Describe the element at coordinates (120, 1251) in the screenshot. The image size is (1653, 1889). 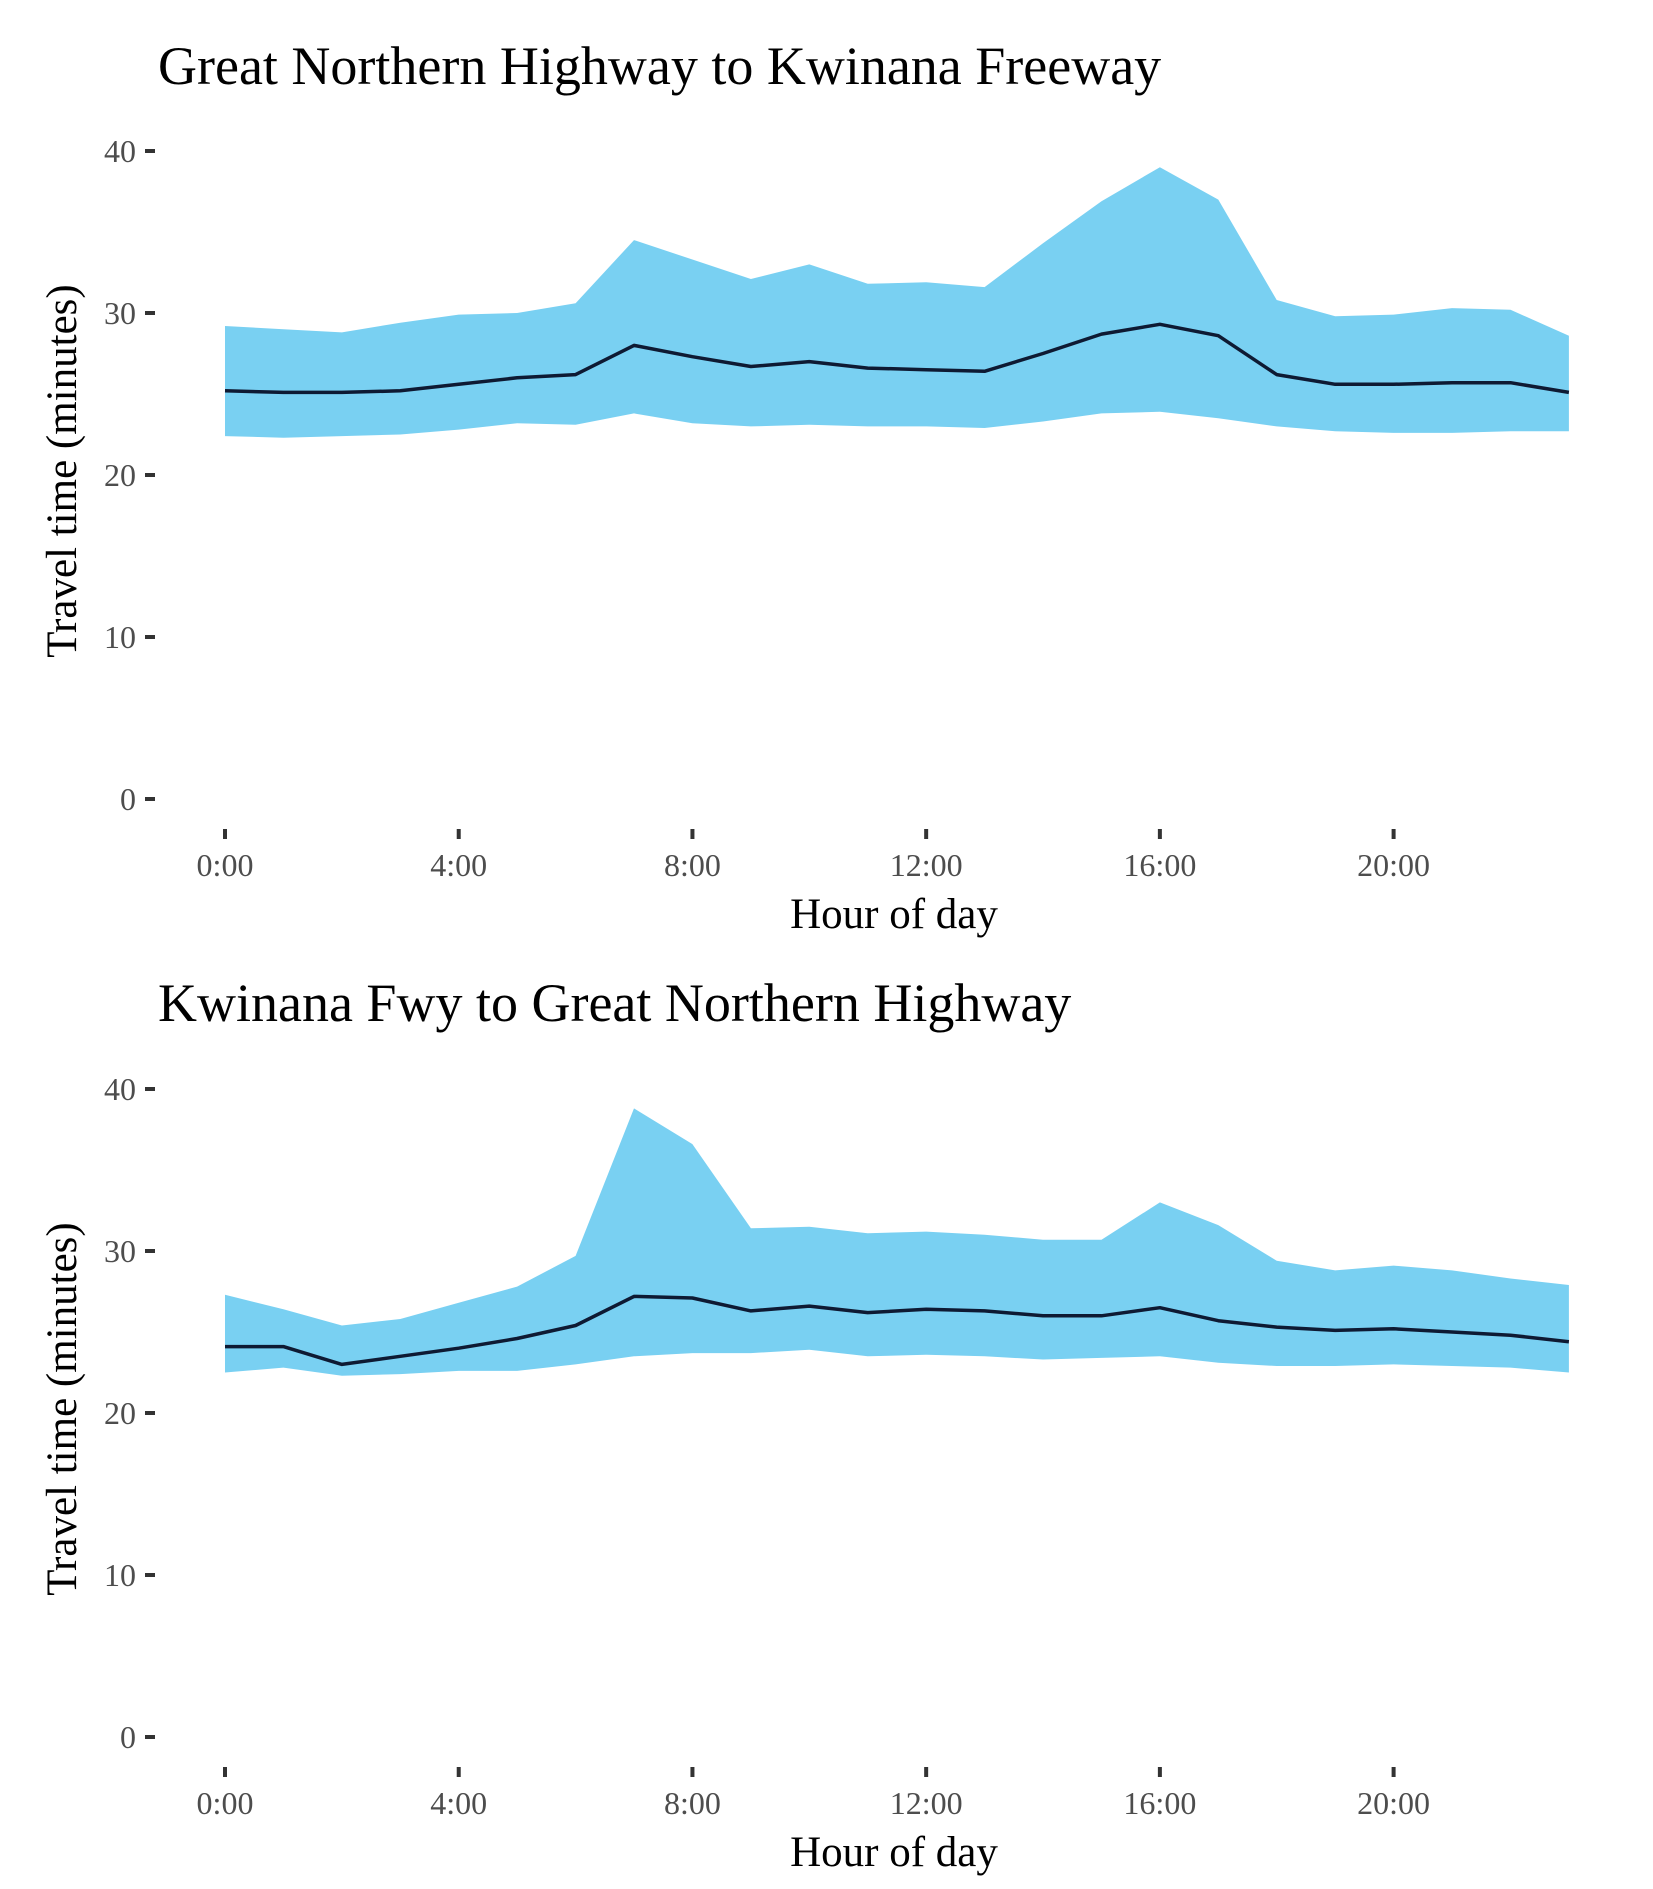
I see `panel-2-y-tick-label: 30` at that location.